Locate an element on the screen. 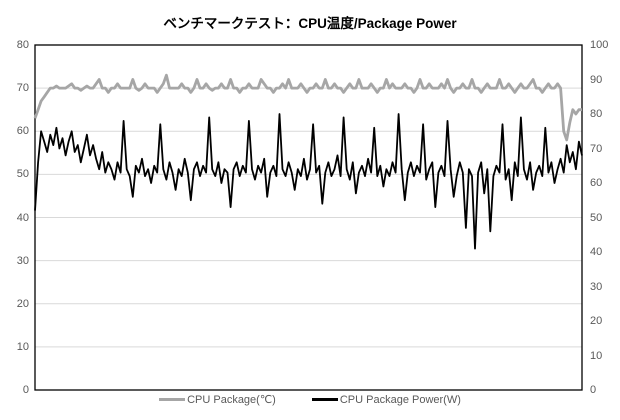 This screenshot has height=420, width=620. right-tick-label: 80 is located at coordinates (596, 114).